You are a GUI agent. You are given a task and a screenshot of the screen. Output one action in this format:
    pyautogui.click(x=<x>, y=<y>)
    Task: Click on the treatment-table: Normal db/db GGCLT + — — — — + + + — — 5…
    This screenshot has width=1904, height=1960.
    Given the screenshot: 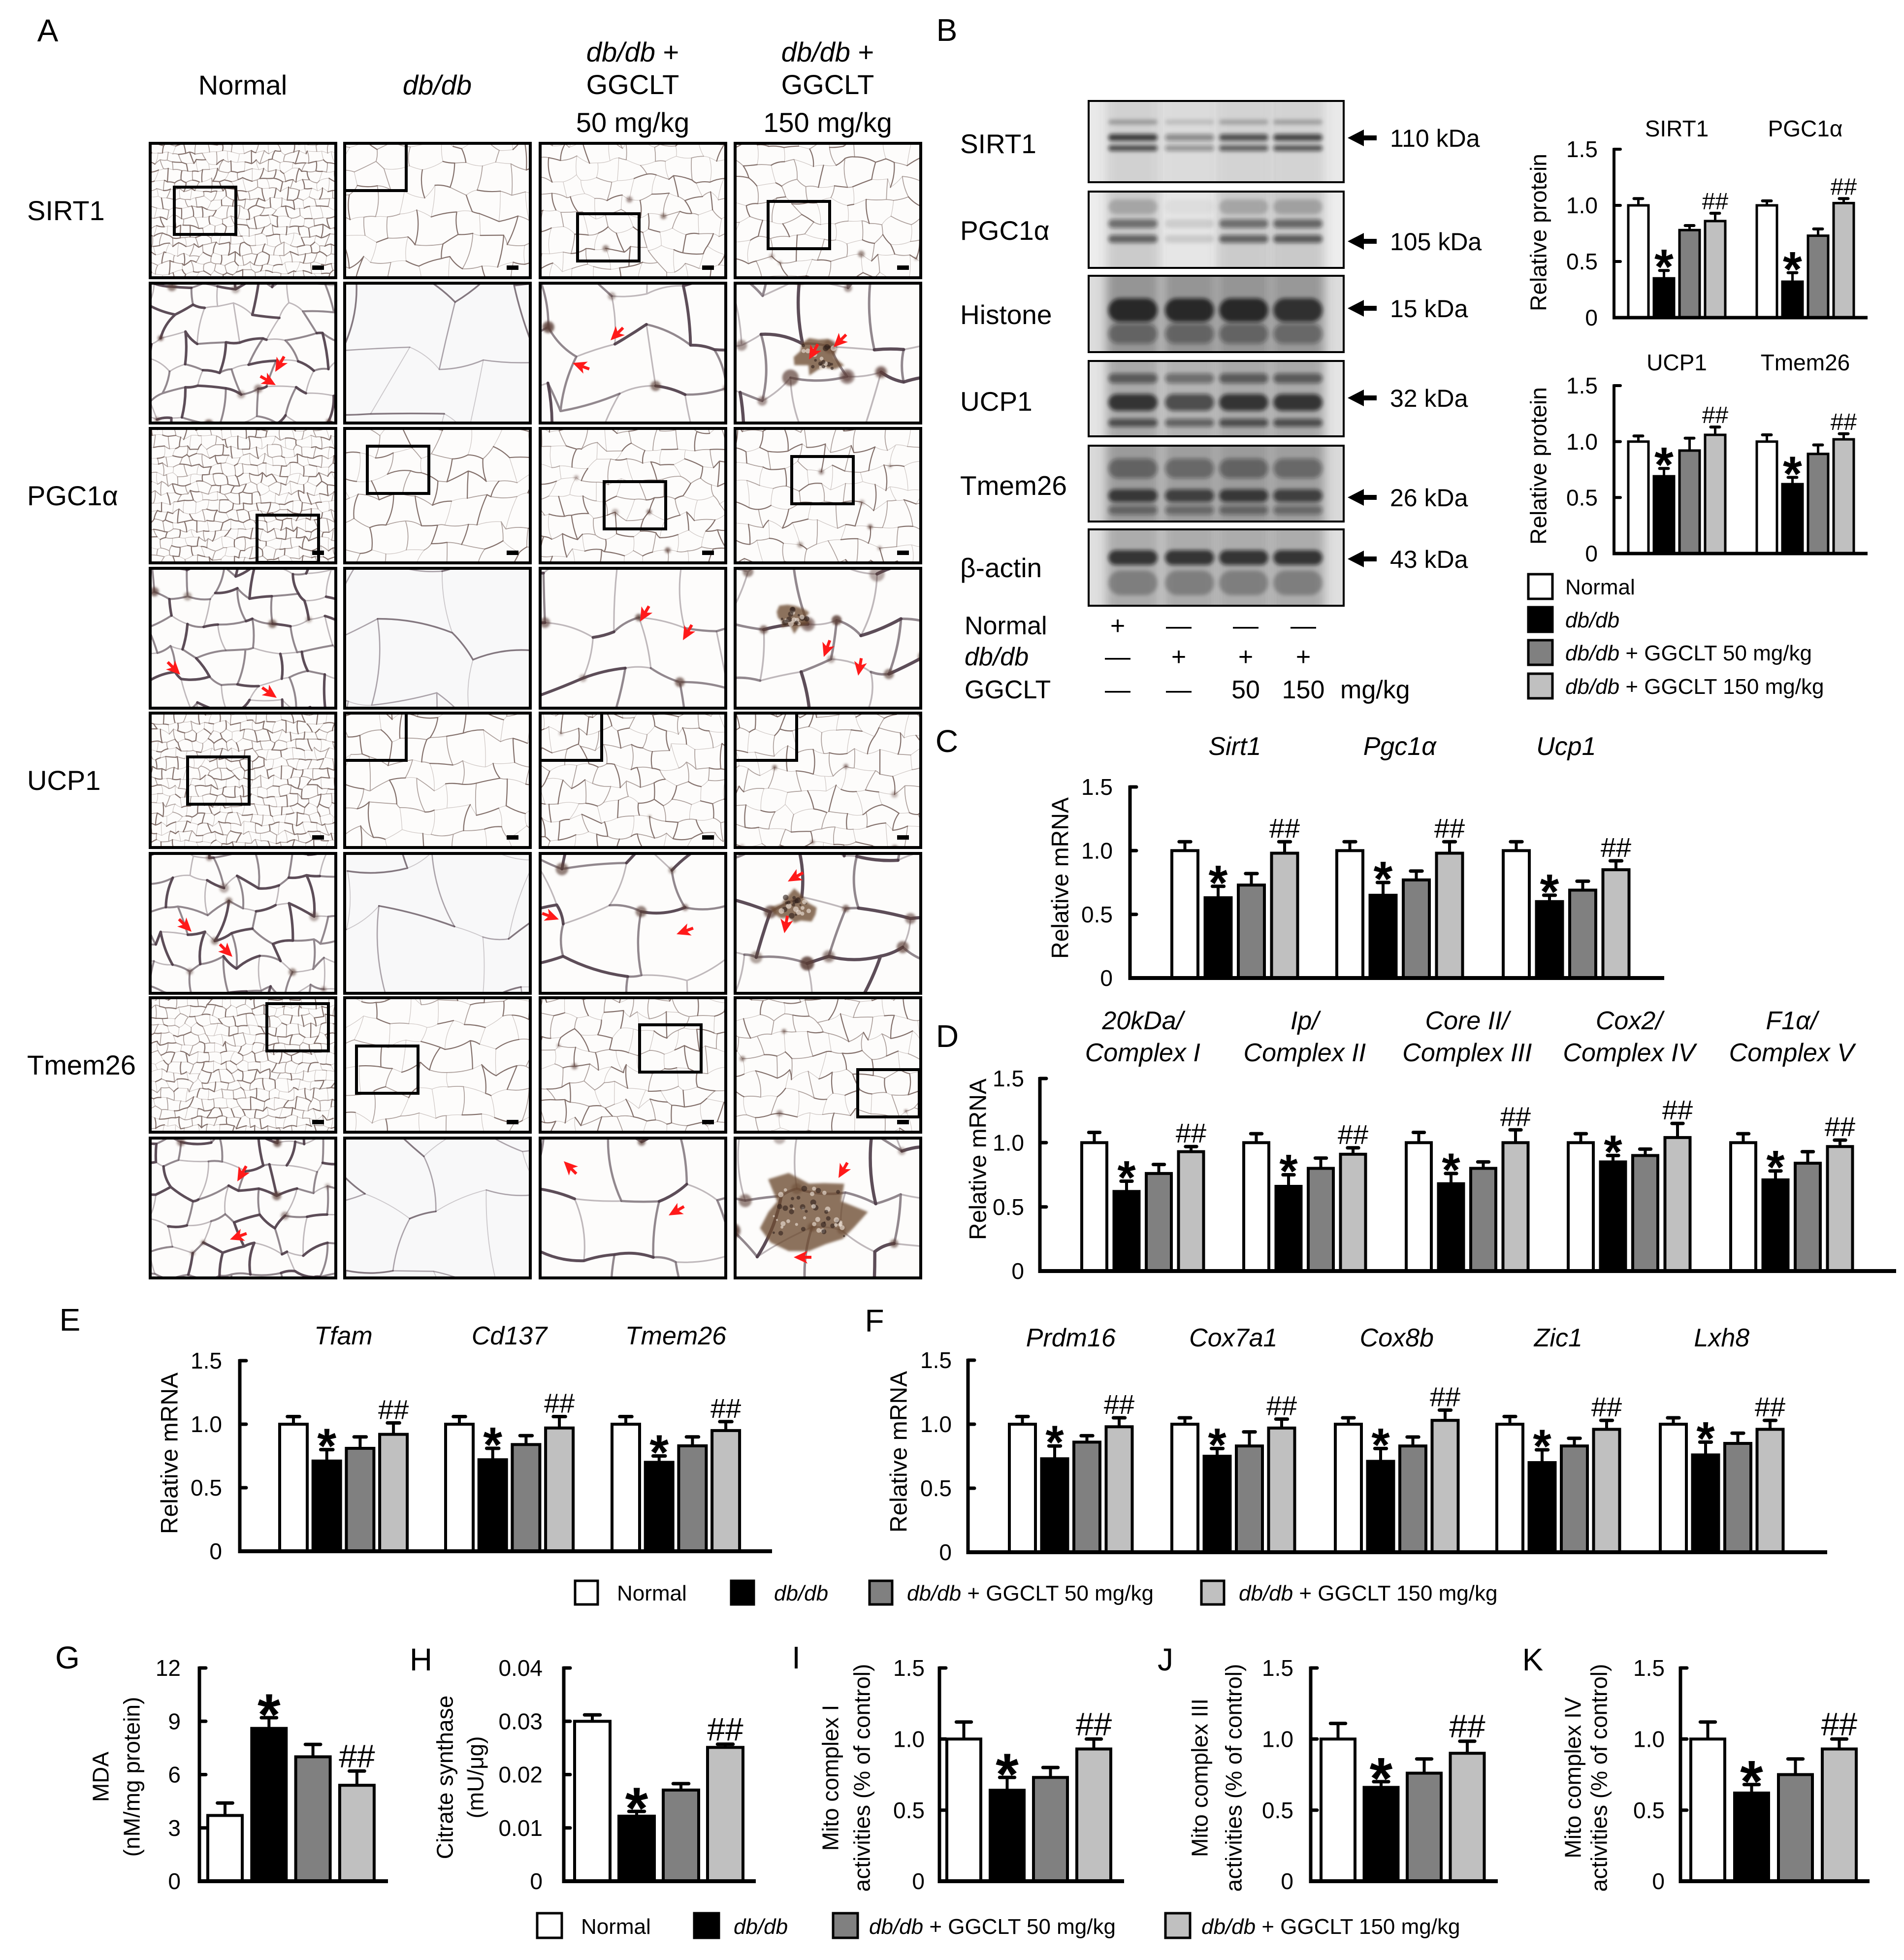 What is the action you would take?
    pyautogui.click(x=1187, y=658)
    